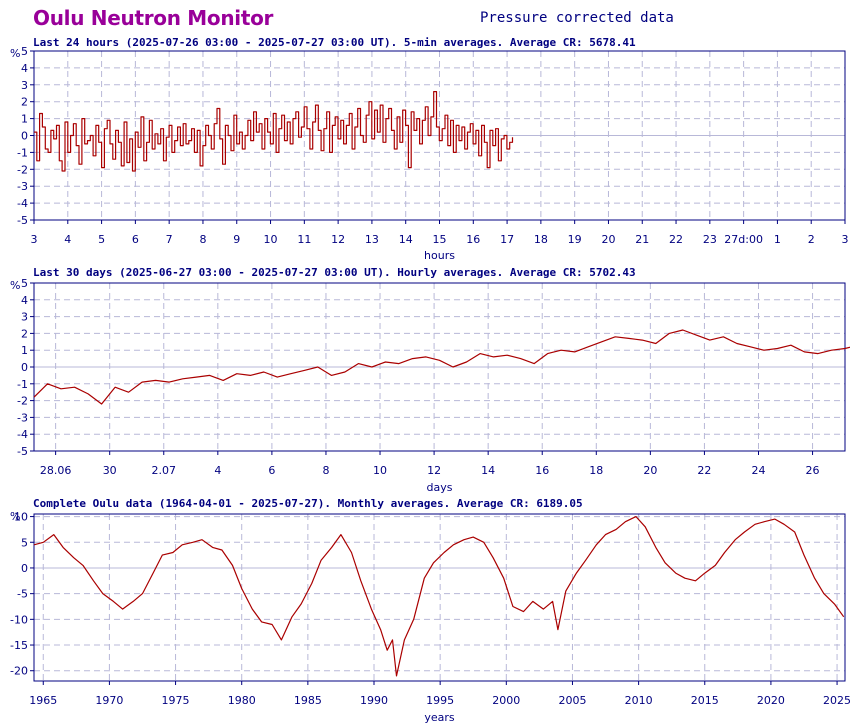 This screenshot has height=727, width=850. I want to click on x-tick-label: 1990, so click(374, 700).